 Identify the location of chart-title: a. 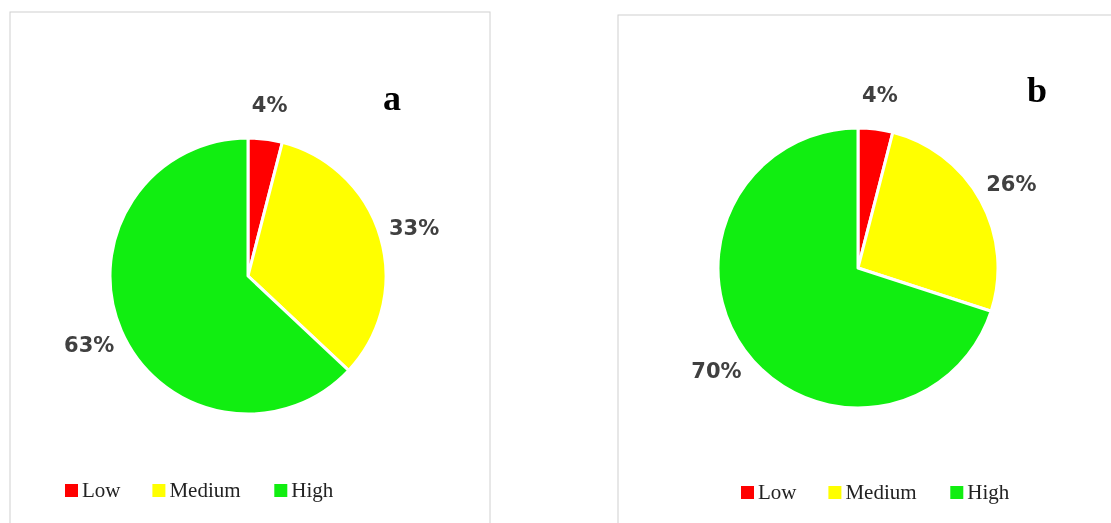
(392, 98).